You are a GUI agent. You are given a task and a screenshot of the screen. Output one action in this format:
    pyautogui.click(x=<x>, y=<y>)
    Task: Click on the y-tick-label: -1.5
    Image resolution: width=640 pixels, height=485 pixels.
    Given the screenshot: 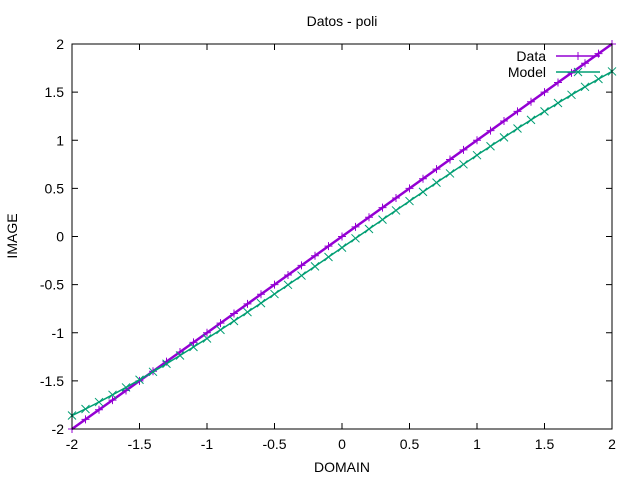 What is the action you would take?
    pyautogui.click(x=52, y=381)
    